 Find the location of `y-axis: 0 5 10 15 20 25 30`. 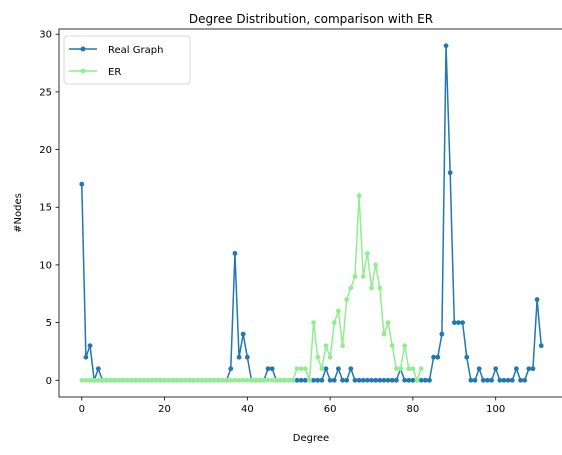

y-axis: 0 5 10 15 20 25 30 is located at coordinates (49, 208).